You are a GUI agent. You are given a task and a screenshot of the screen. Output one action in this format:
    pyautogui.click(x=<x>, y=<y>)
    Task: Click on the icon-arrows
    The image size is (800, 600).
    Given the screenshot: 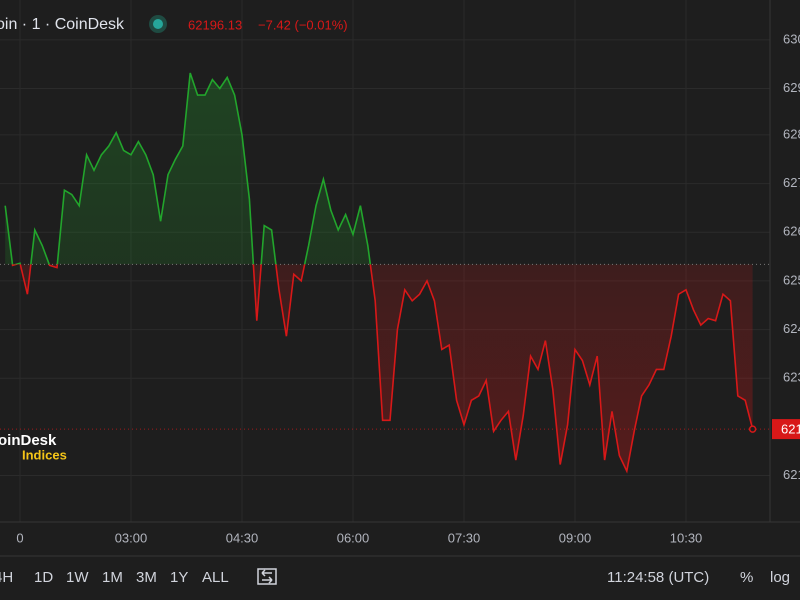 What is the action you would take?
    pyautogui.click(x=267, y=576)
    